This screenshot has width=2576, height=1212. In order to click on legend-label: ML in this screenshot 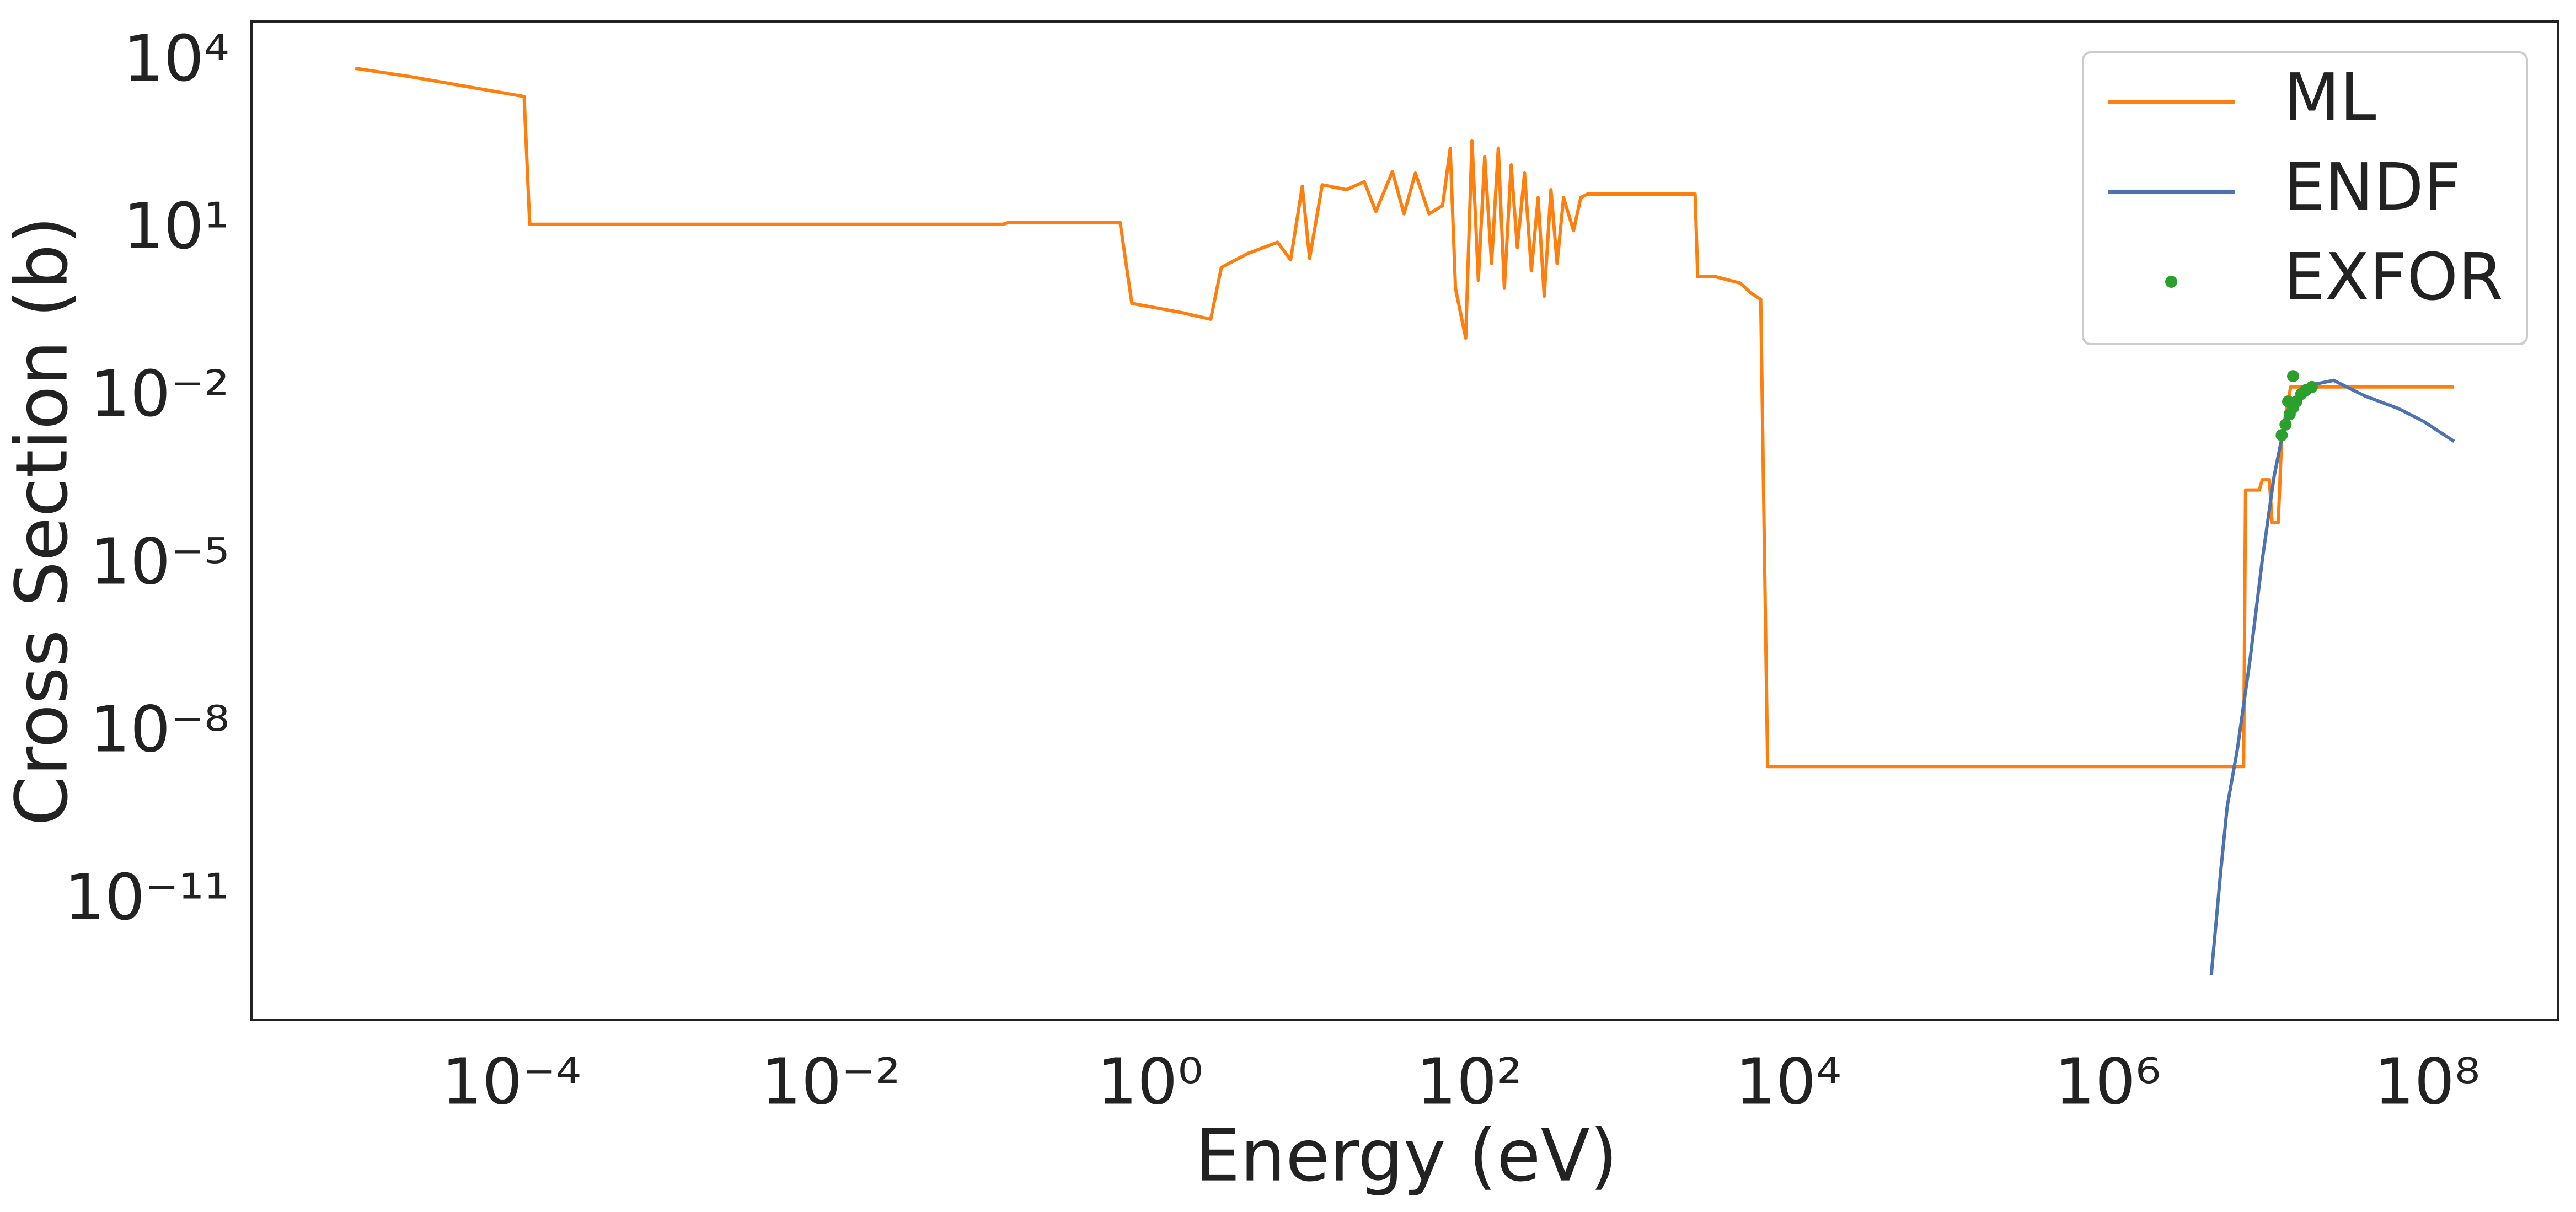, I will do `click(2330, 97)`.